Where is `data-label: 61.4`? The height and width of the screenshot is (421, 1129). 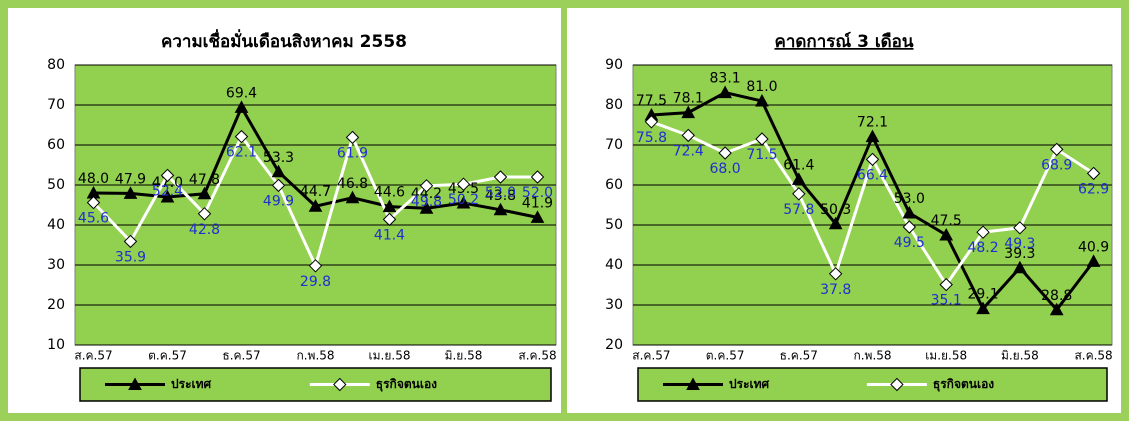
data-label: 61.4 is located at coordinates (798, 165).